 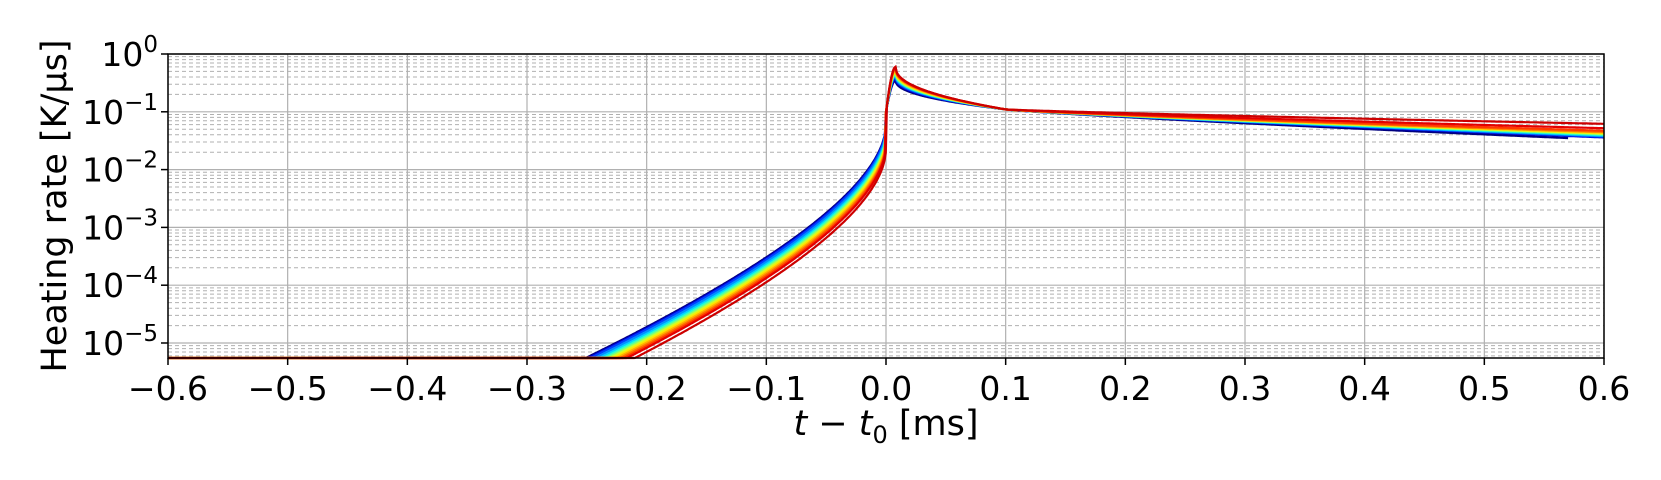 I want to click on y-tick-label: 10⁰, so click(x=129, y=53).